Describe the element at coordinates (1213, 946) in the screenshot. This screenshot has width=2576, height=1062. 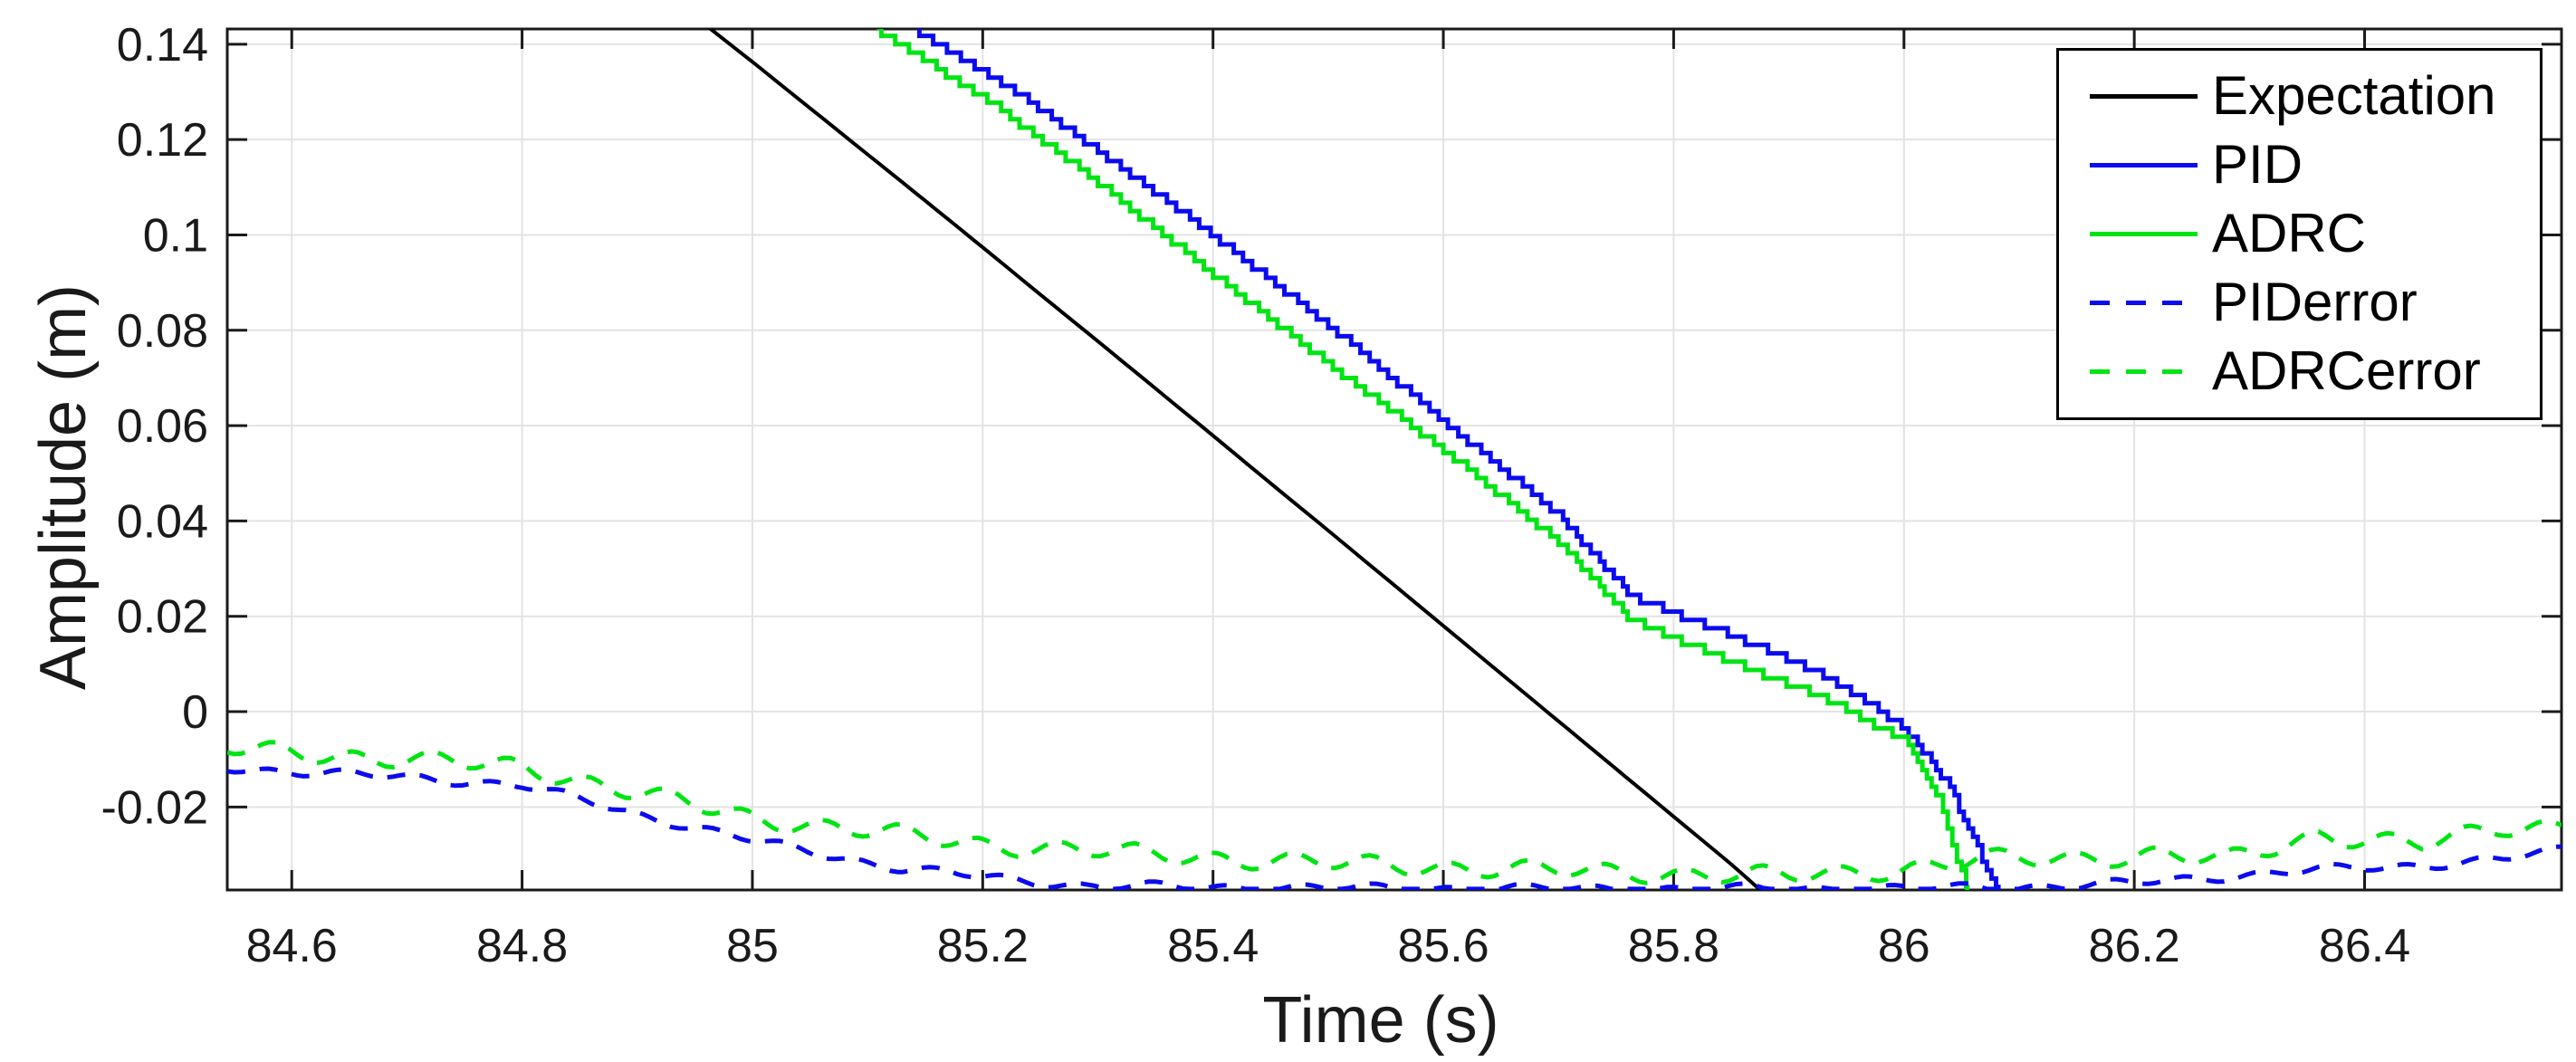
I see `svg-text: 85.4` at that location.